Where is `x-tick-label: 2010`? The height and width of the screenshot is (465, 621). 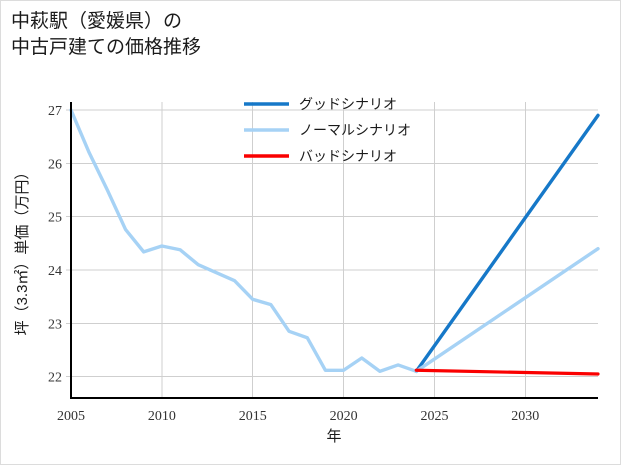 x-tick-label: 2010 is located at coordinates (162, 416).